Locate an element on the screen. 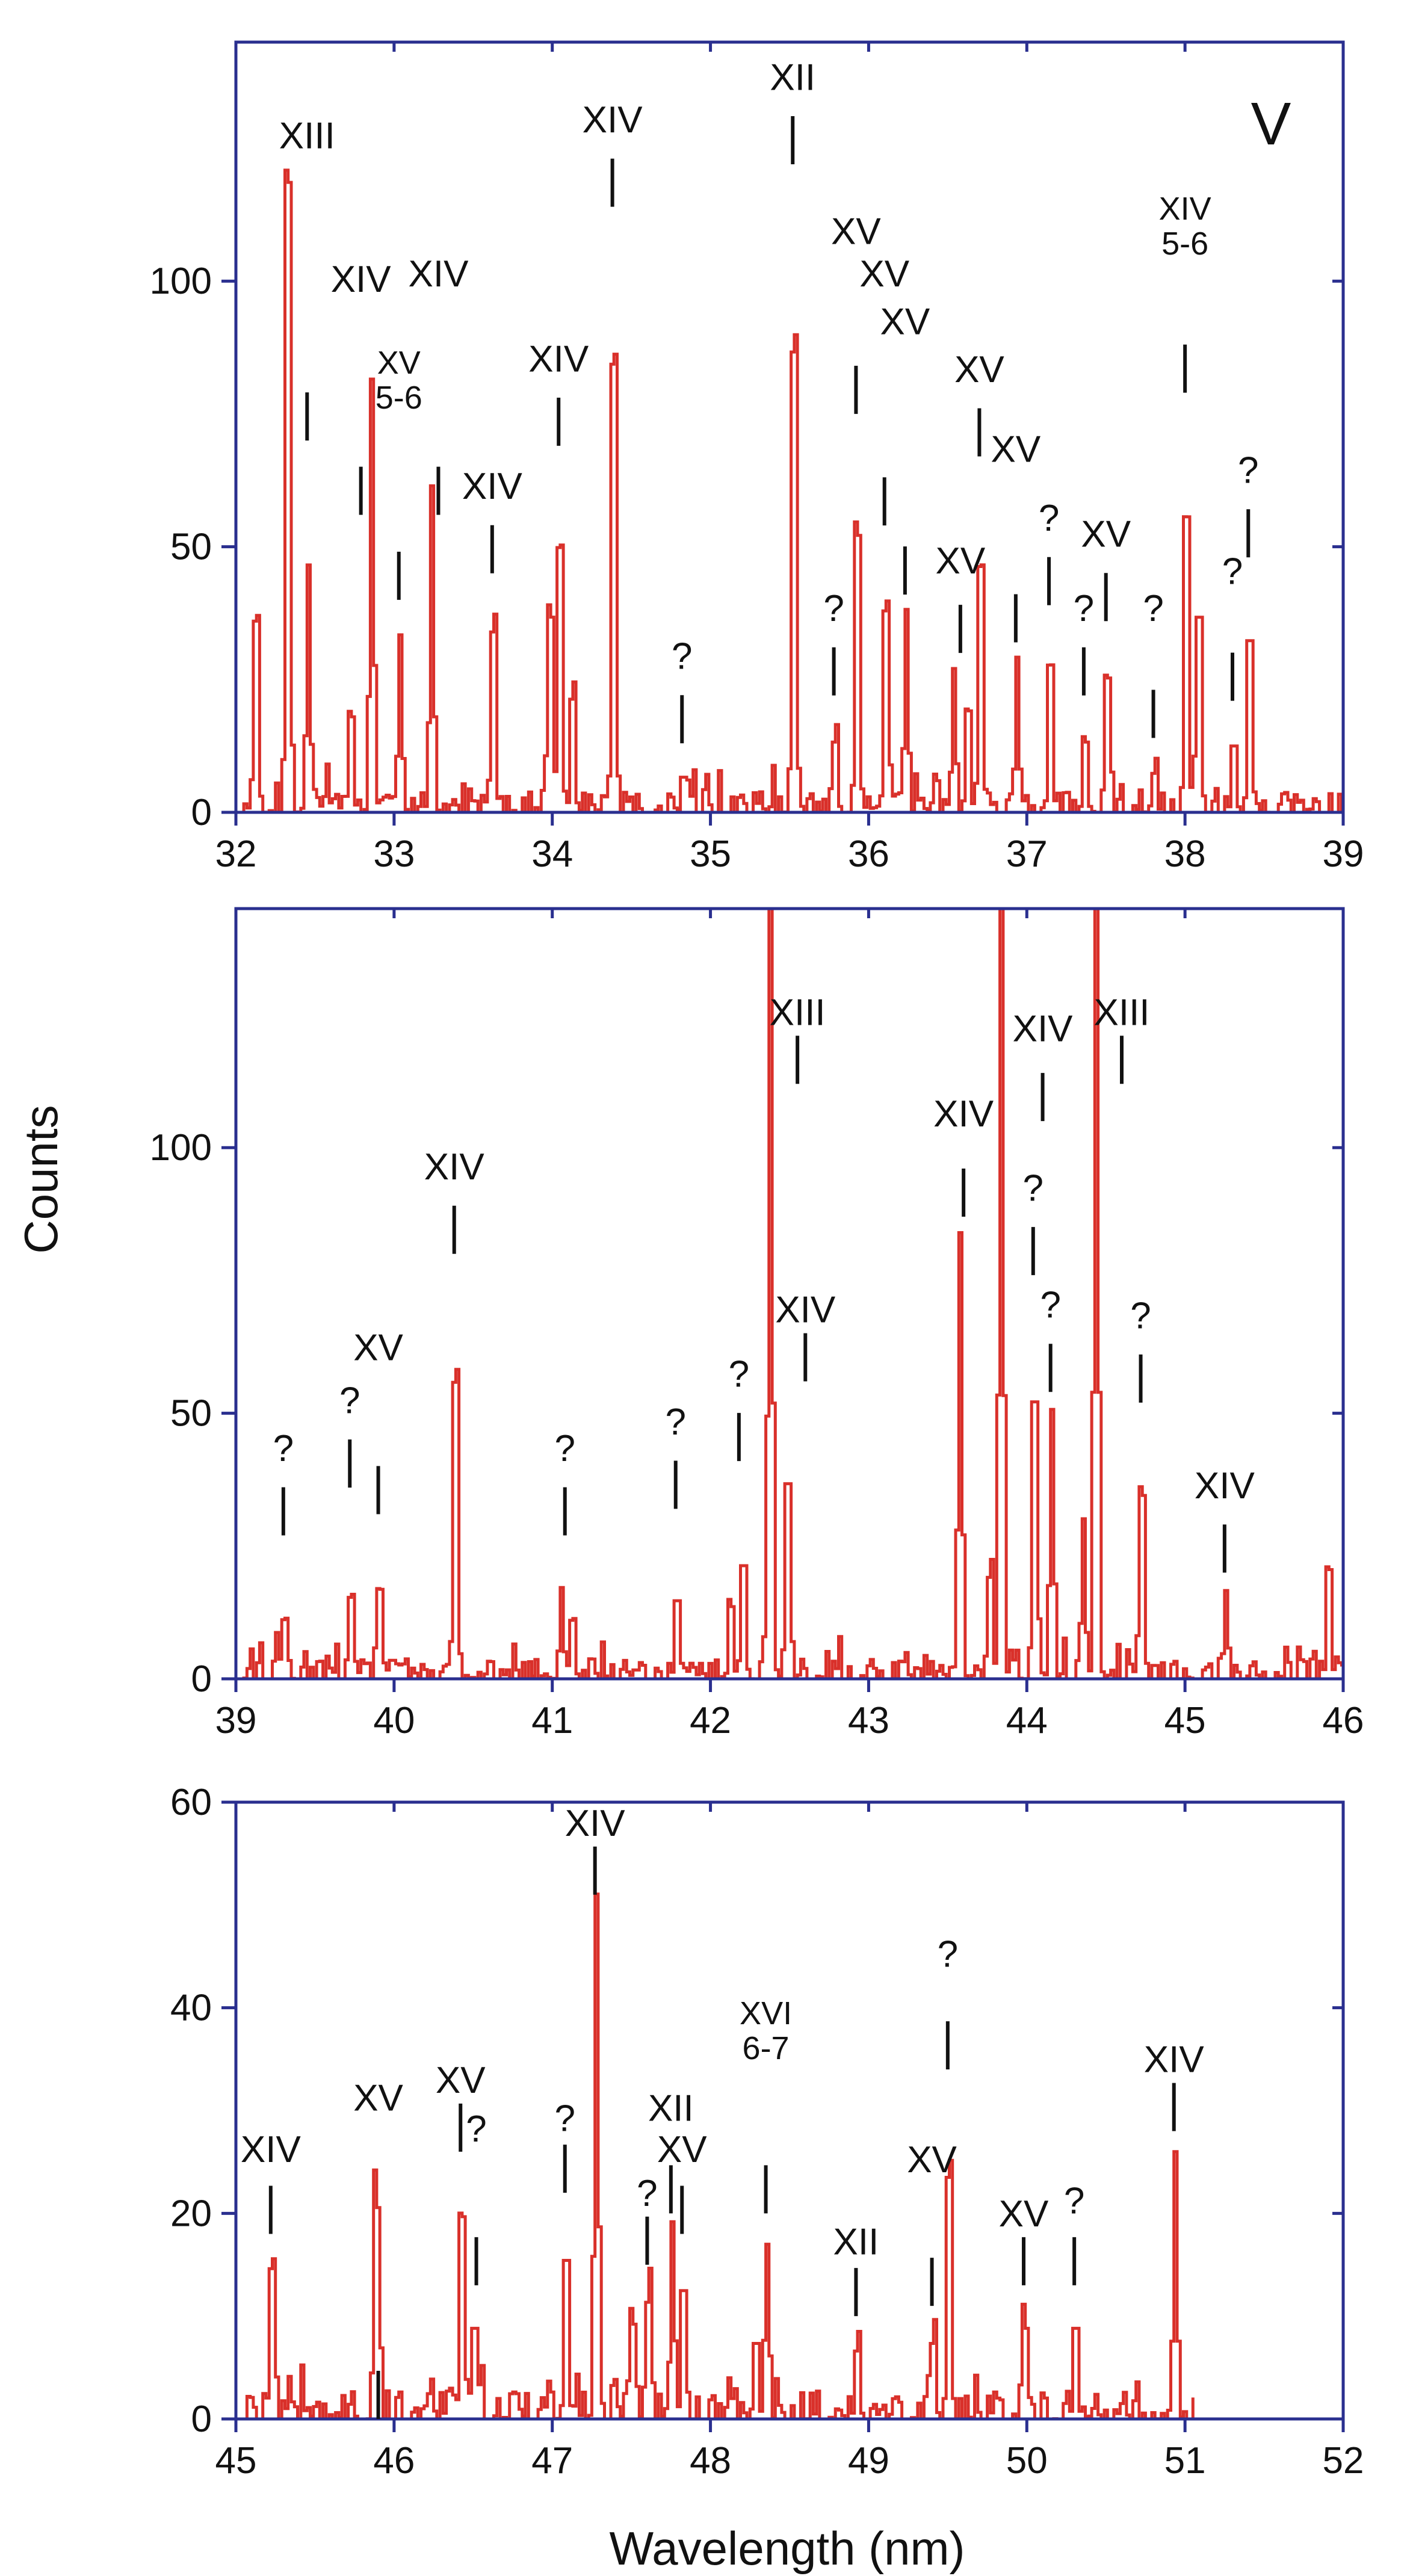 This screenshot has height=2576, width=1413. x-tick-label: 42 is located at coordinates (710, 1720).